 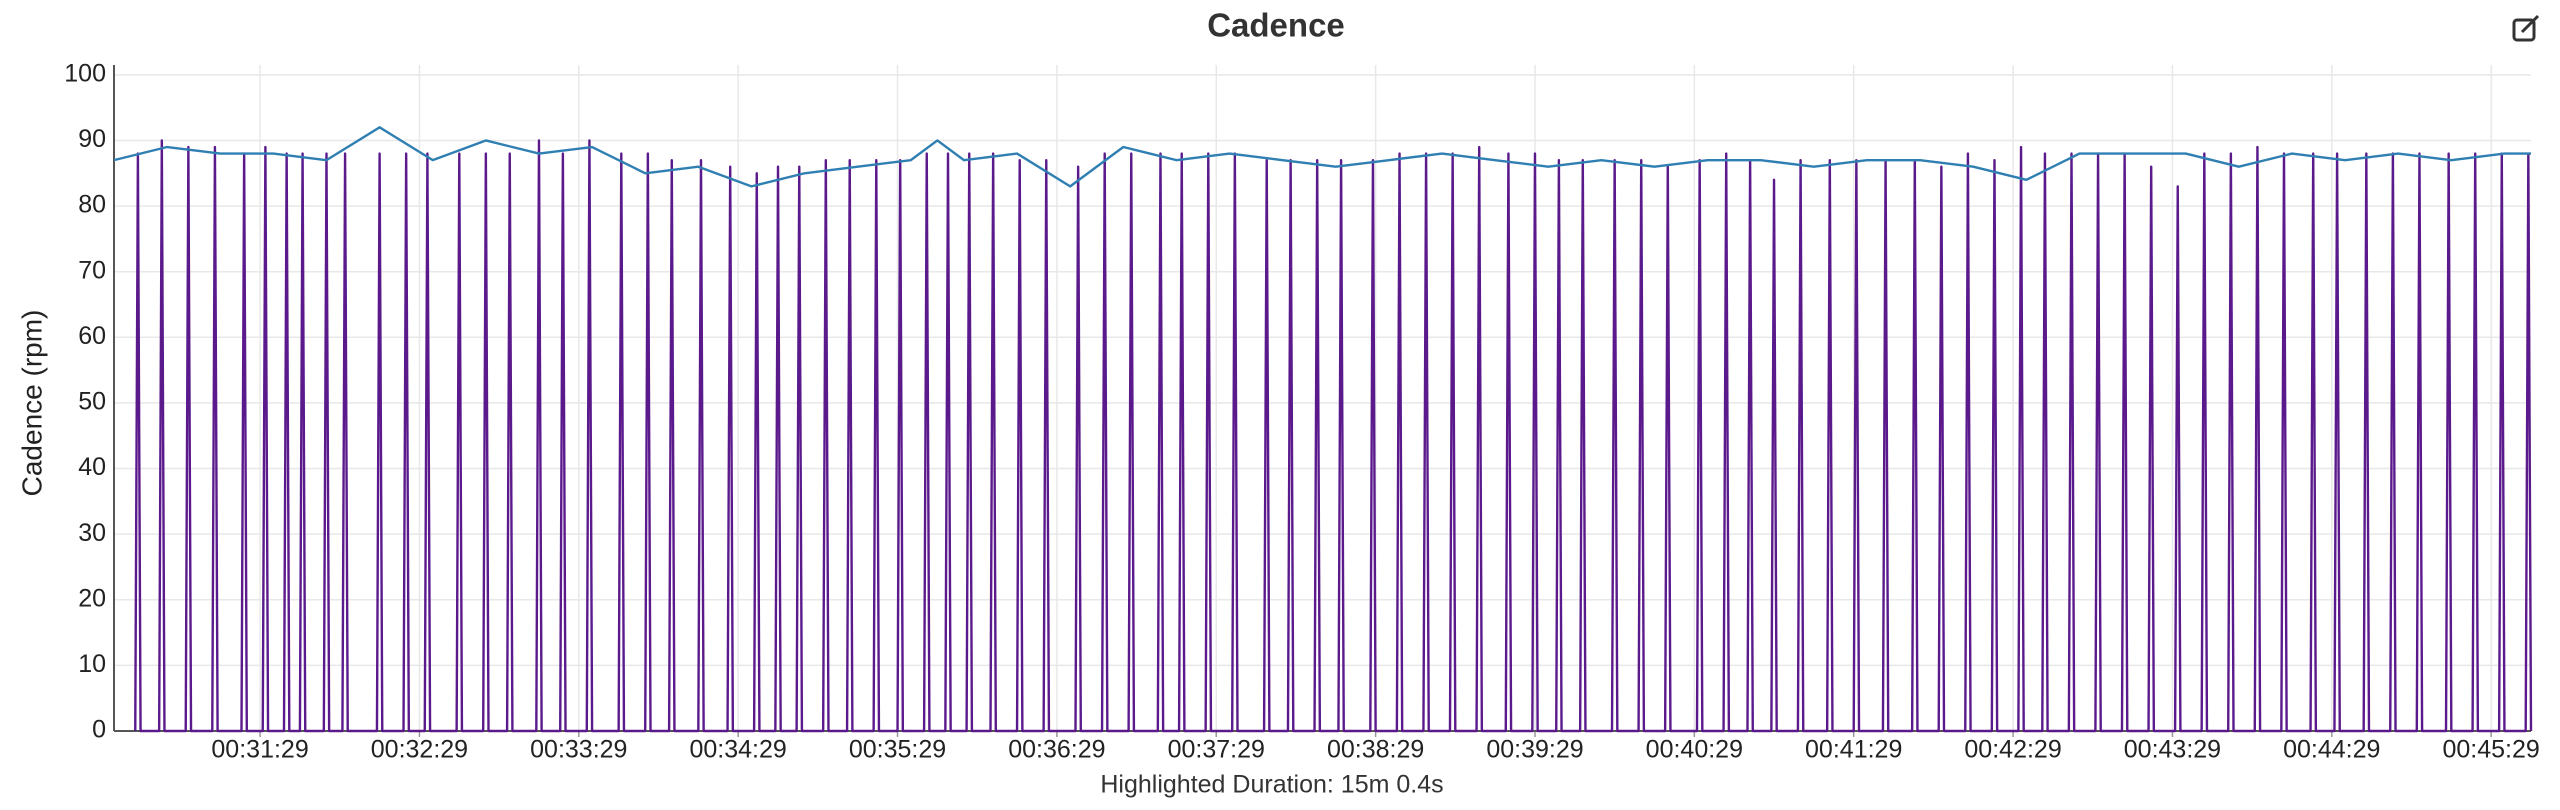 I want to click on edit-icon, so click(x=2526, y=28).